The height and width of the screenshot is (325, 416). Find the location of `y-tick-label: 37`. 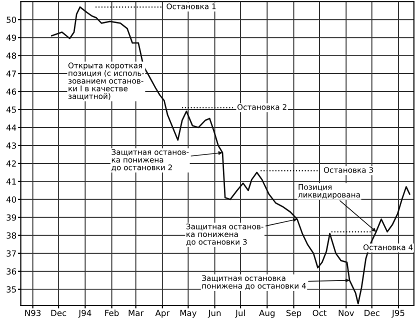

y-tick-label: 37 is located at coordinates (11, 253).